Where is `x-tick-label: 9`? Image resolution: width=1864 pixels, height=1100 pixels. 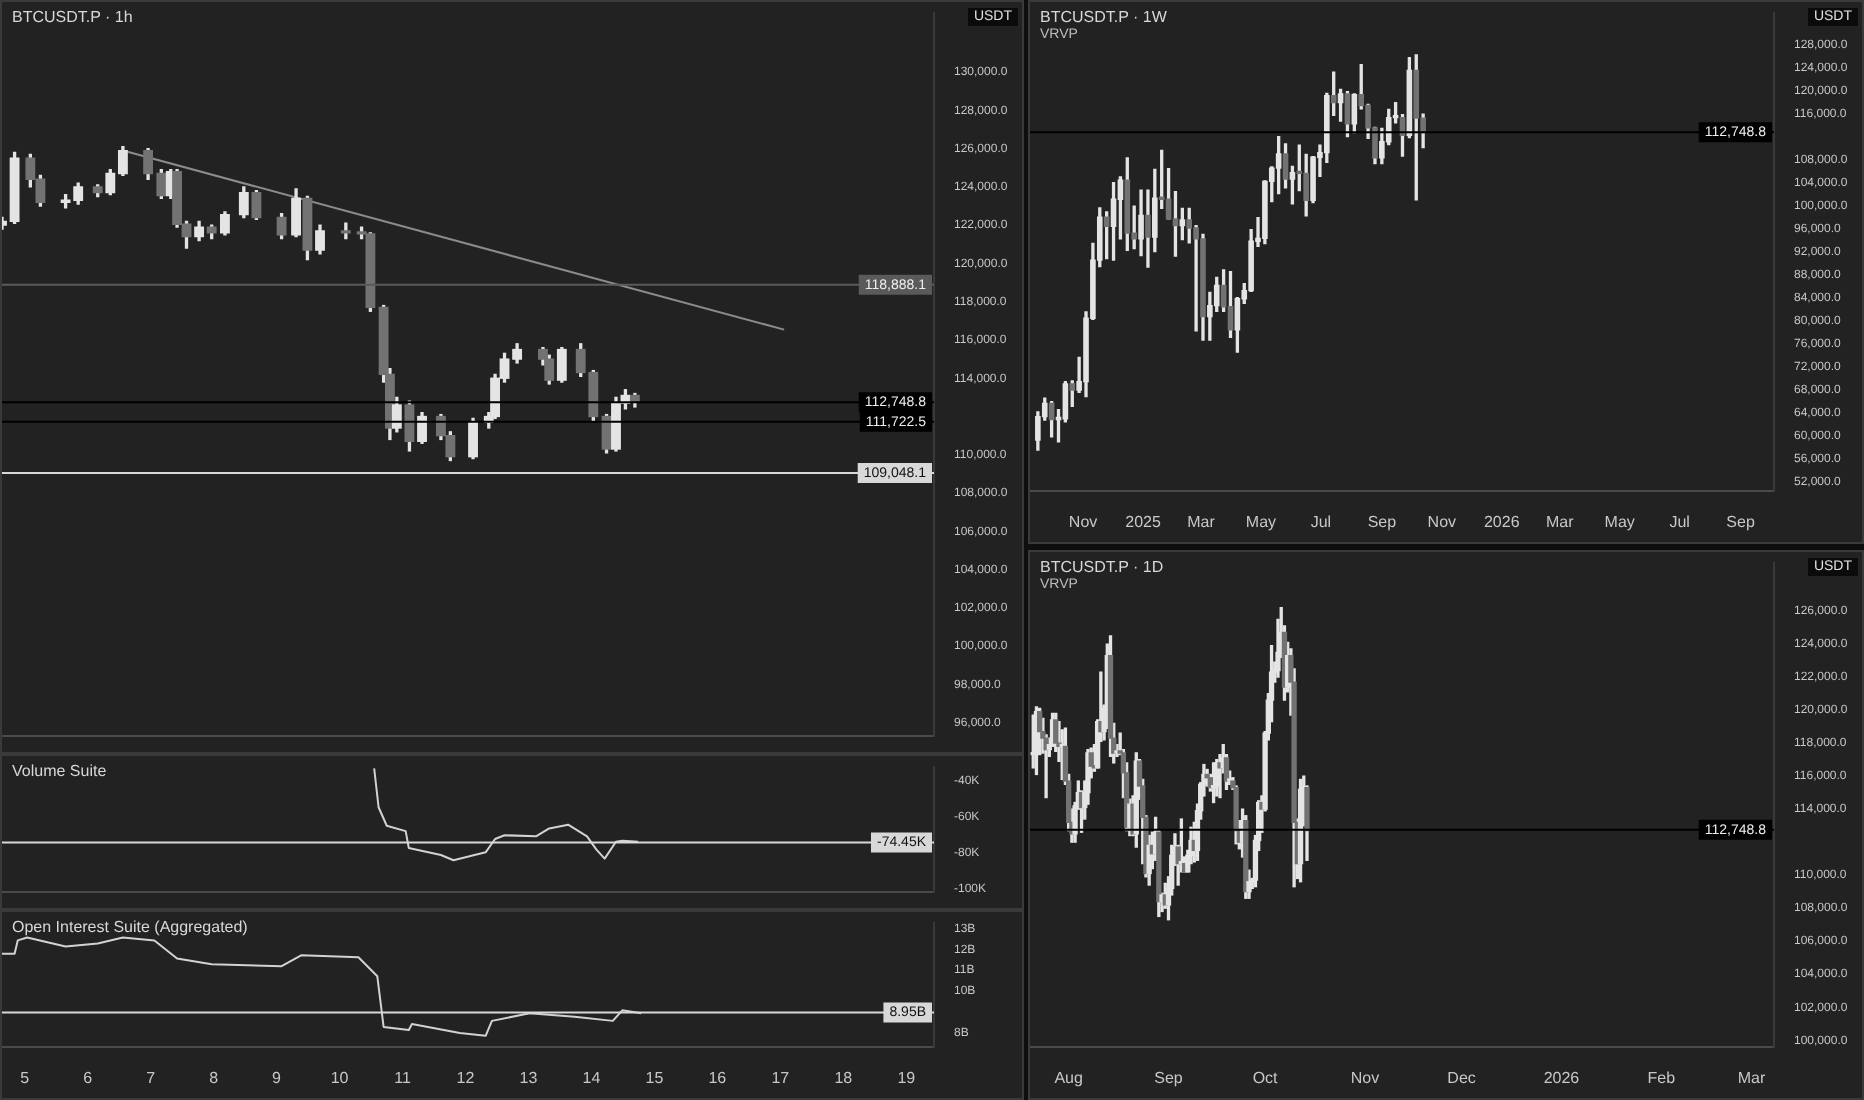 x-tick-label: 9 is located at coordinates (277, 1077).